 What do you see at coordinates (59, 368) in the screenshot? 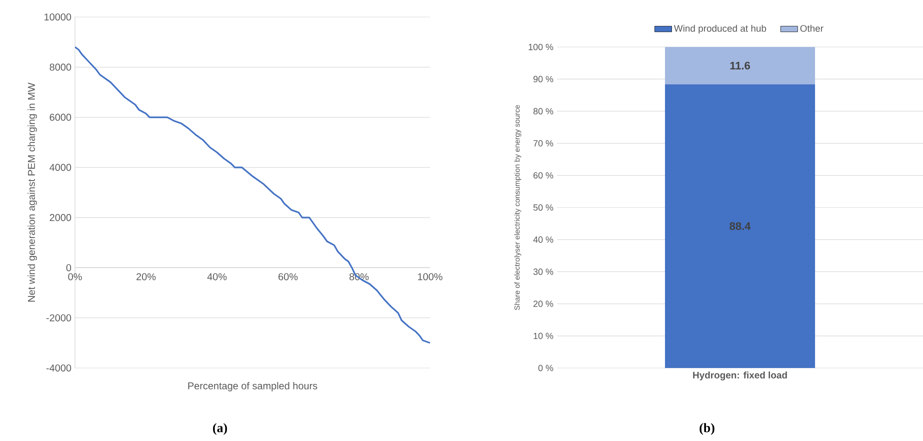
I see `y-tick-label: -4000` at bounding box center [59, 368].